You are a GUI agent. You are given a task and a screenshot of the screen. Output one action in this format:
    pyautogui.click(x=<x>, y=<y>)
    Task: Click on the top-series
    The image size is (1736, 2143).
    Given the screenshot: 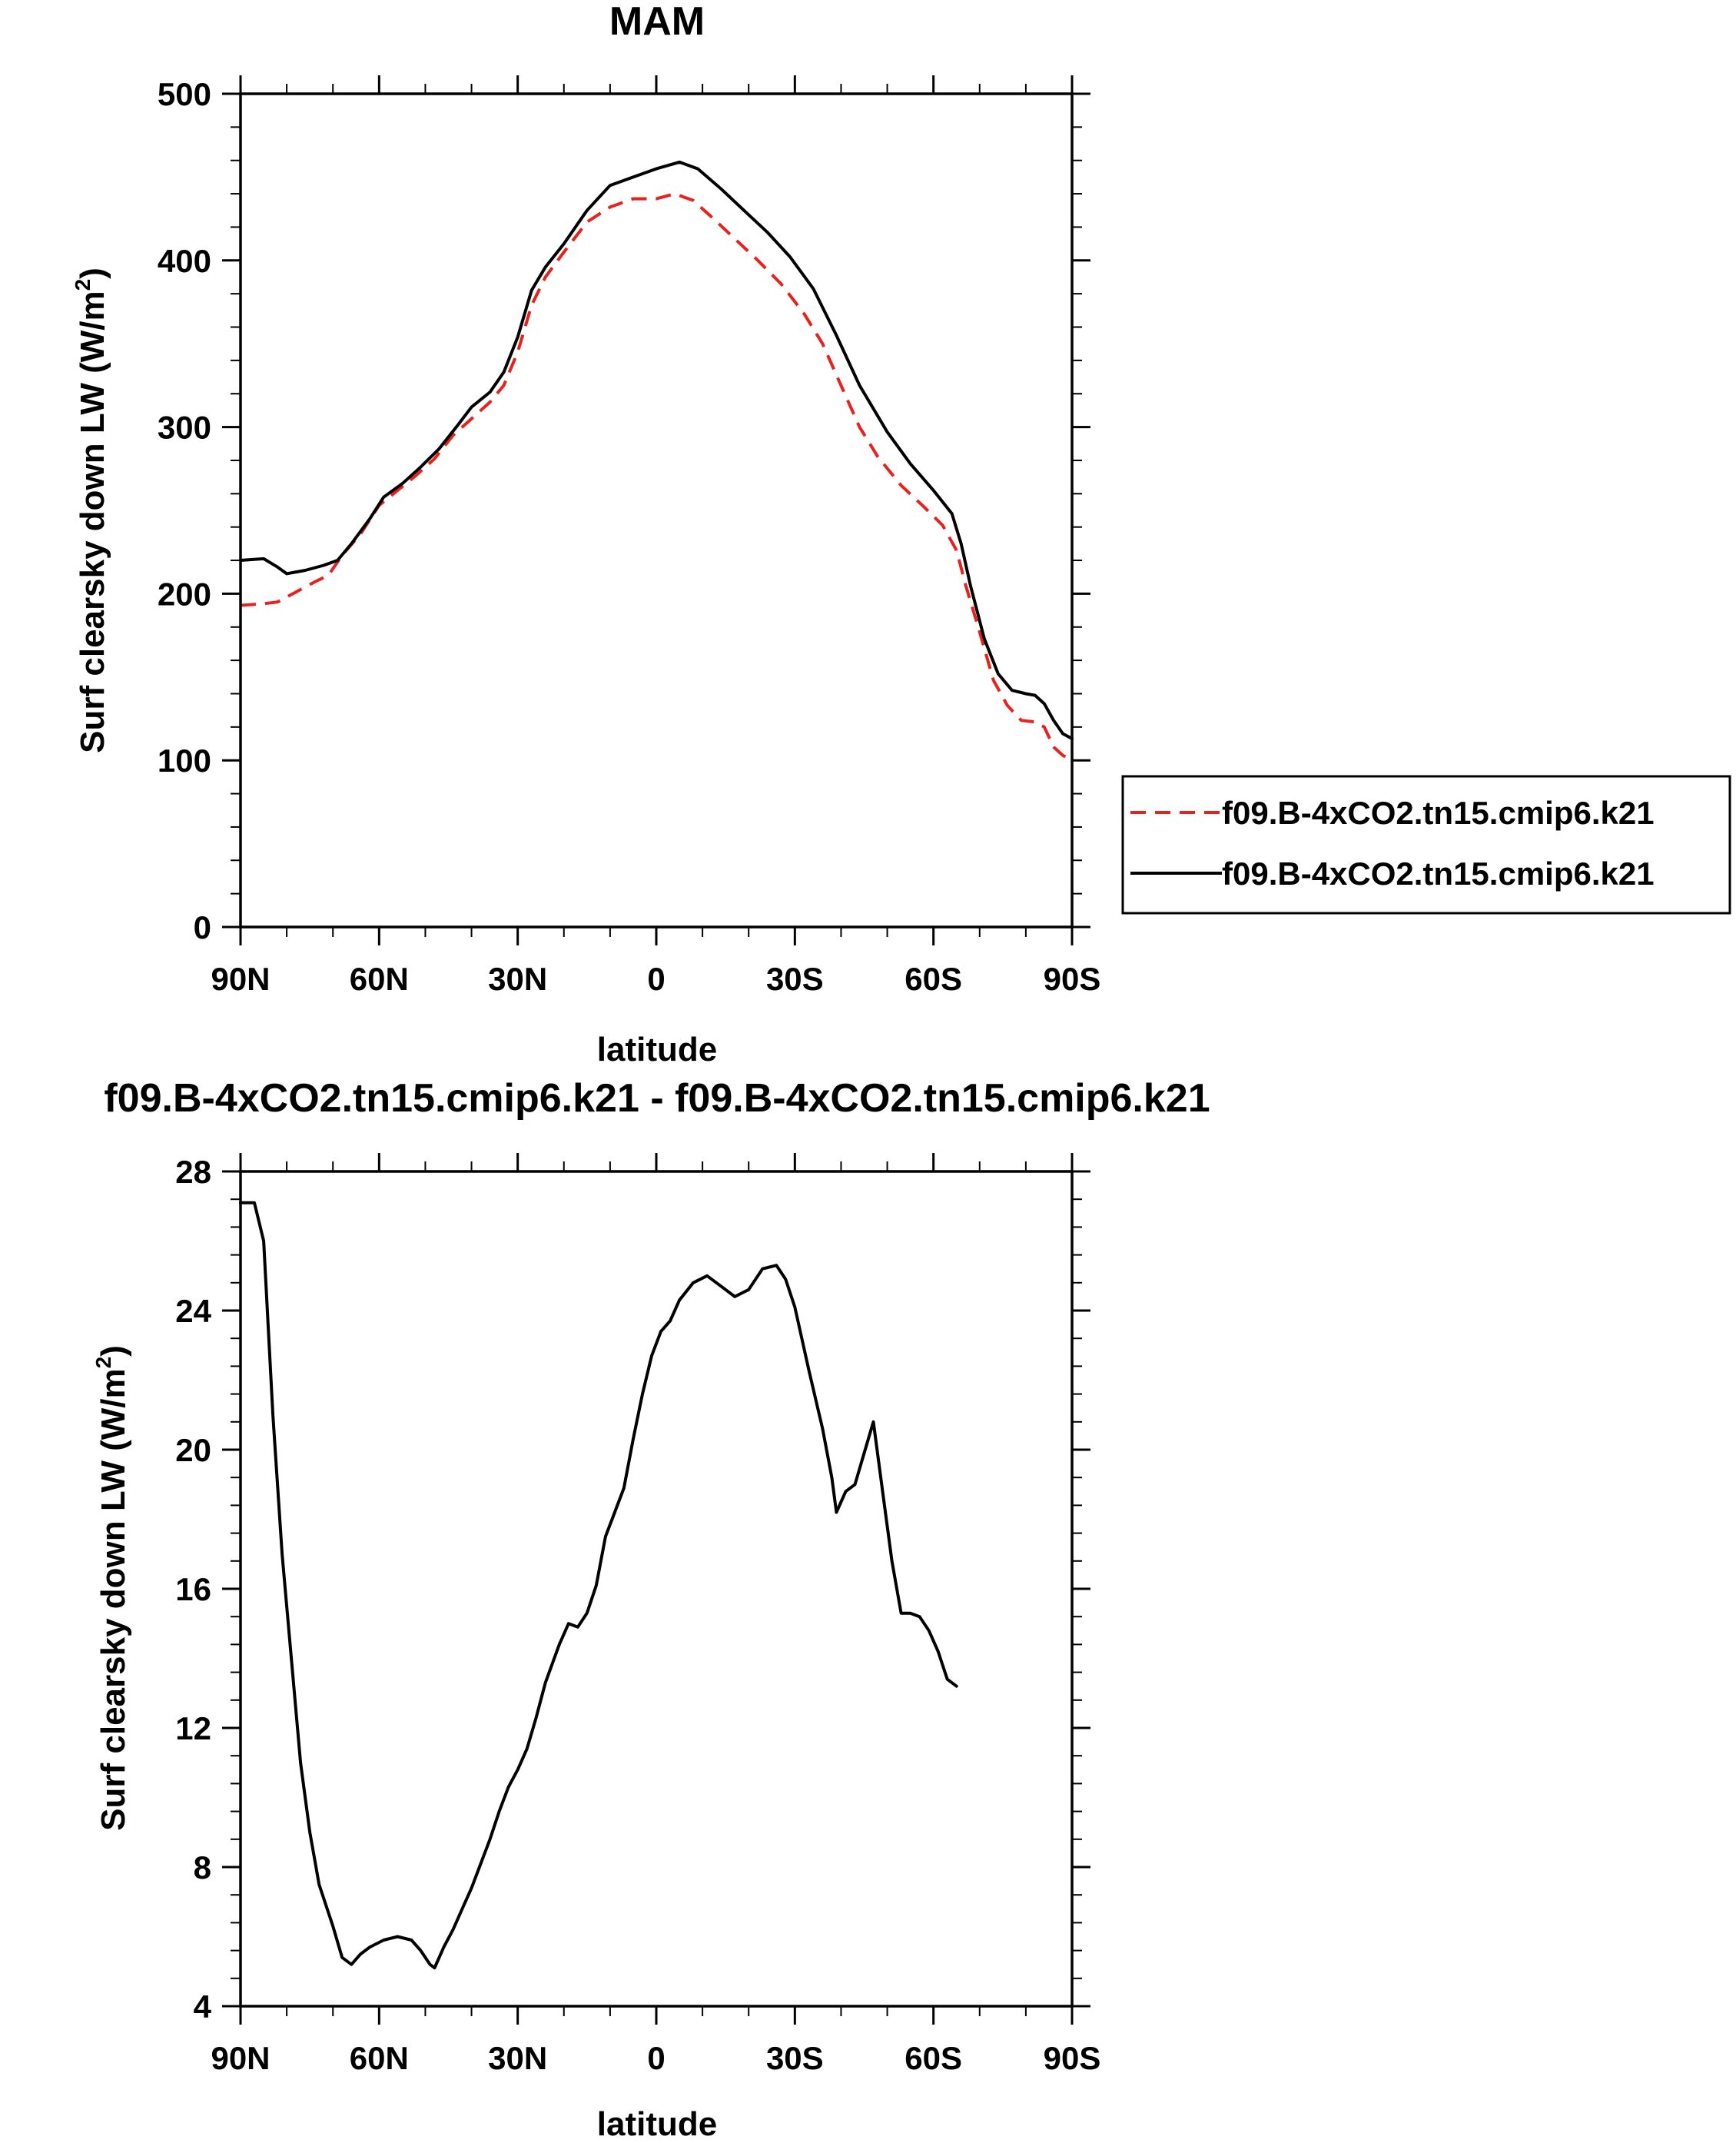 What is the action you would take?
    pyautogui.click(x=656, y=461)
    